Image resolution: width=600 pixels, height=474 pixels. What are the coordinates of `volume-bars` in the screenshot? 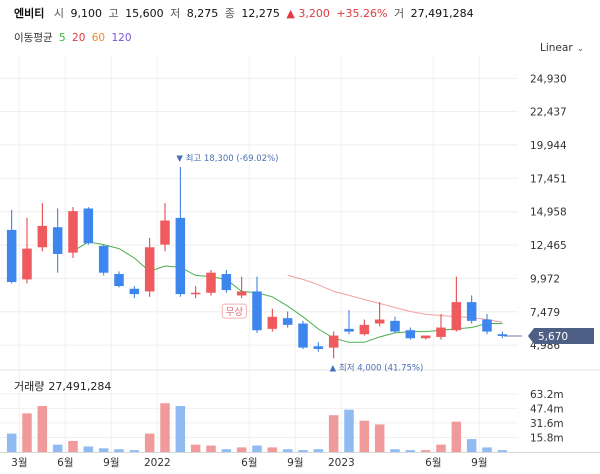 It's located at (257, 427).